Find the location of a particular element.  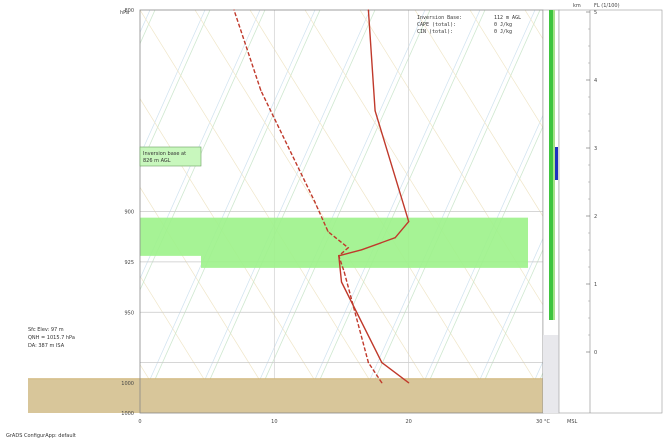

temperature-tick-labels: 0 10 20 30 °C is located at coordinates (344, 422).